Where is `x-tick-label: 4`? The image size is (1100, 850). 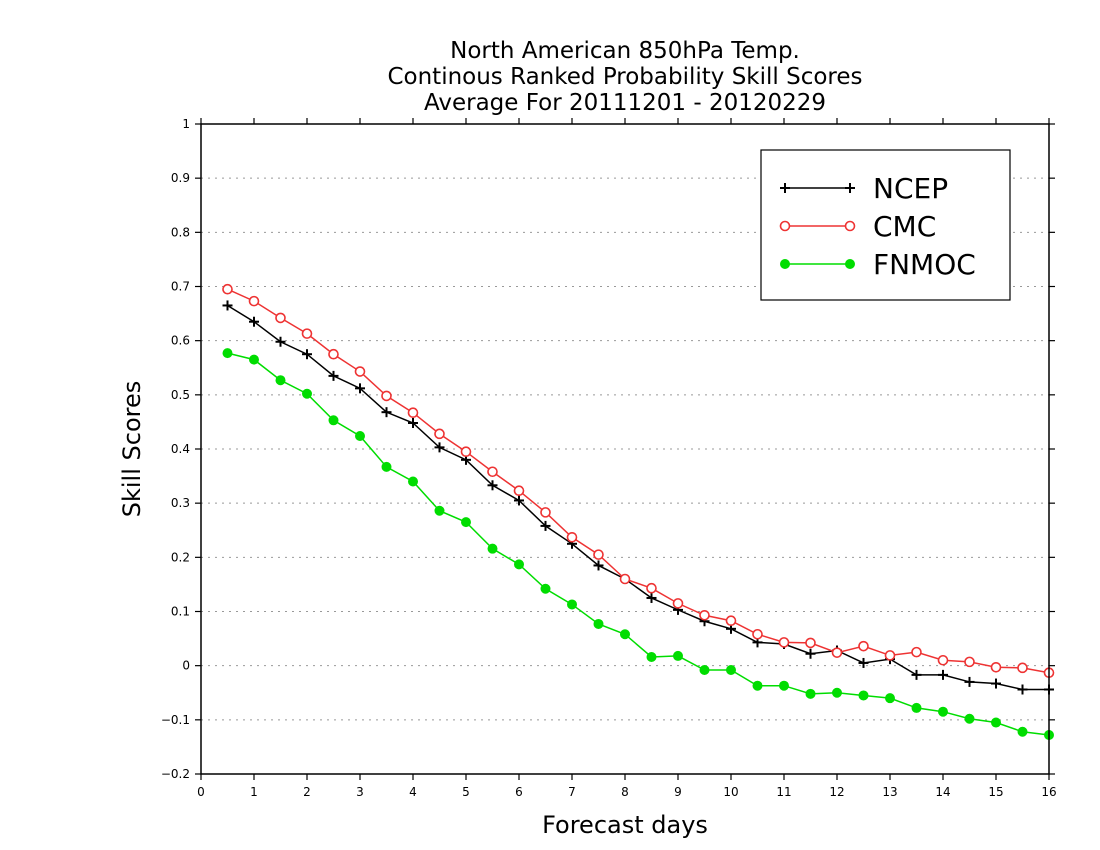 x-tick-label: 4 is located at coordinates (413, 792).